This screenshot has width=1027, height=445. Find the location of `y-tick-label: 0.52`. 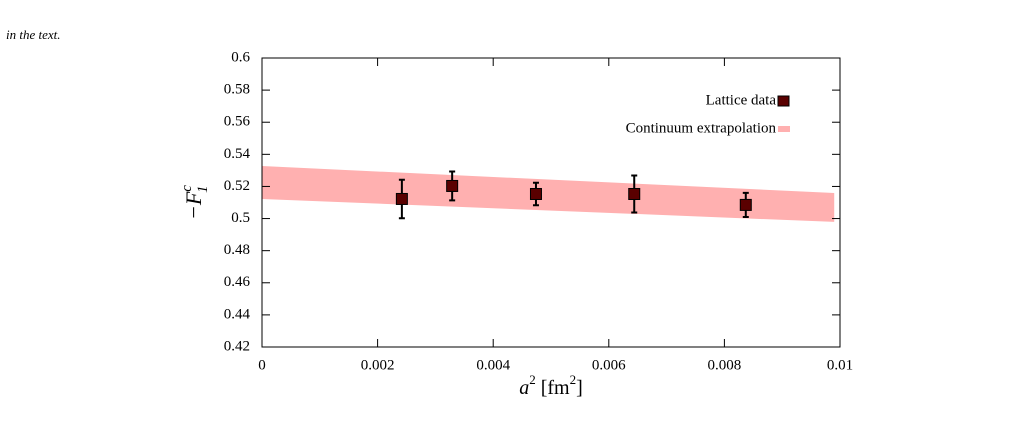

y-tick-label: 0.52 is located at coordinates (237, 186).